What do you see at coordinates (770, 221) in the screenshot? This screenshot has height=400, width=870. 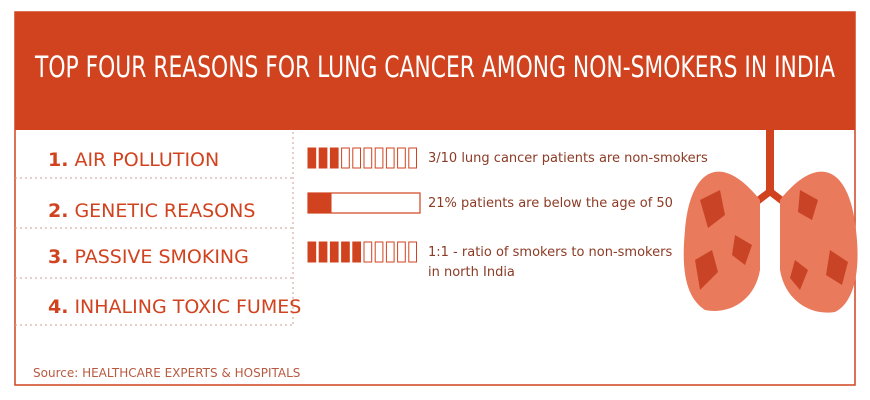 I see `lungs` at bounding box center [770, 221].